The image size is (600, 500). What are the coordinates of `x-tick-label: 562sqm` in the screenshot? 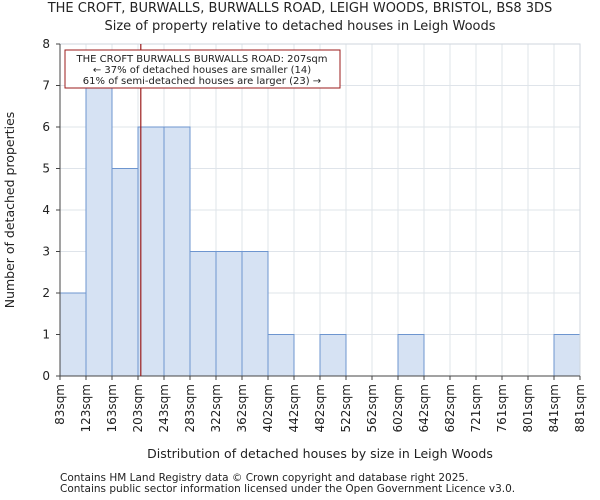 It's located at (372, 408).